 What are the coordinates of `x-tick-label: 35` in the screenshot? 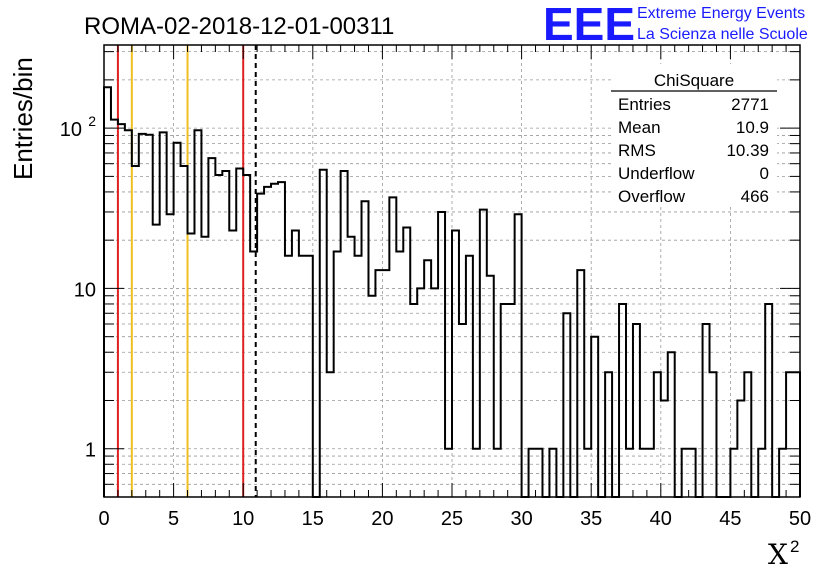 It's located at (591, 519).